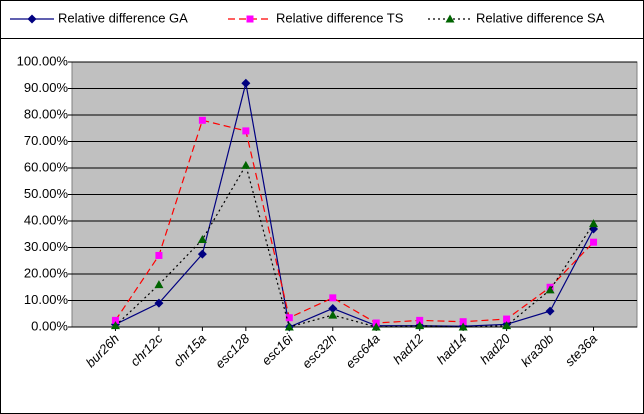  What do you see at coordinates (540, 17) in the screenshot?
I see `legend-label: Relative difference SA` at bounding box center [540, 17].